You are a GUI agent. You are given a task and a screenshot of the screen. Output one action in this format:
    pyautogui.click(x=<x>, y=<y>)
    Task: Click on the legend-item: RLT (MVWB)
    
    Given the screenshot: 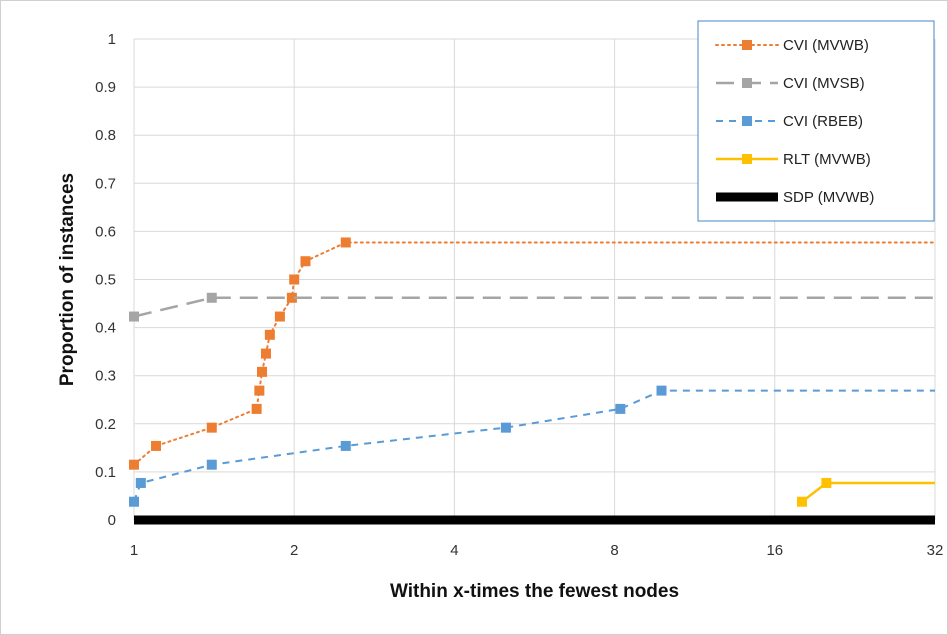 What is the action you would take?
    pyautogui.click(x=793, y=159)
    